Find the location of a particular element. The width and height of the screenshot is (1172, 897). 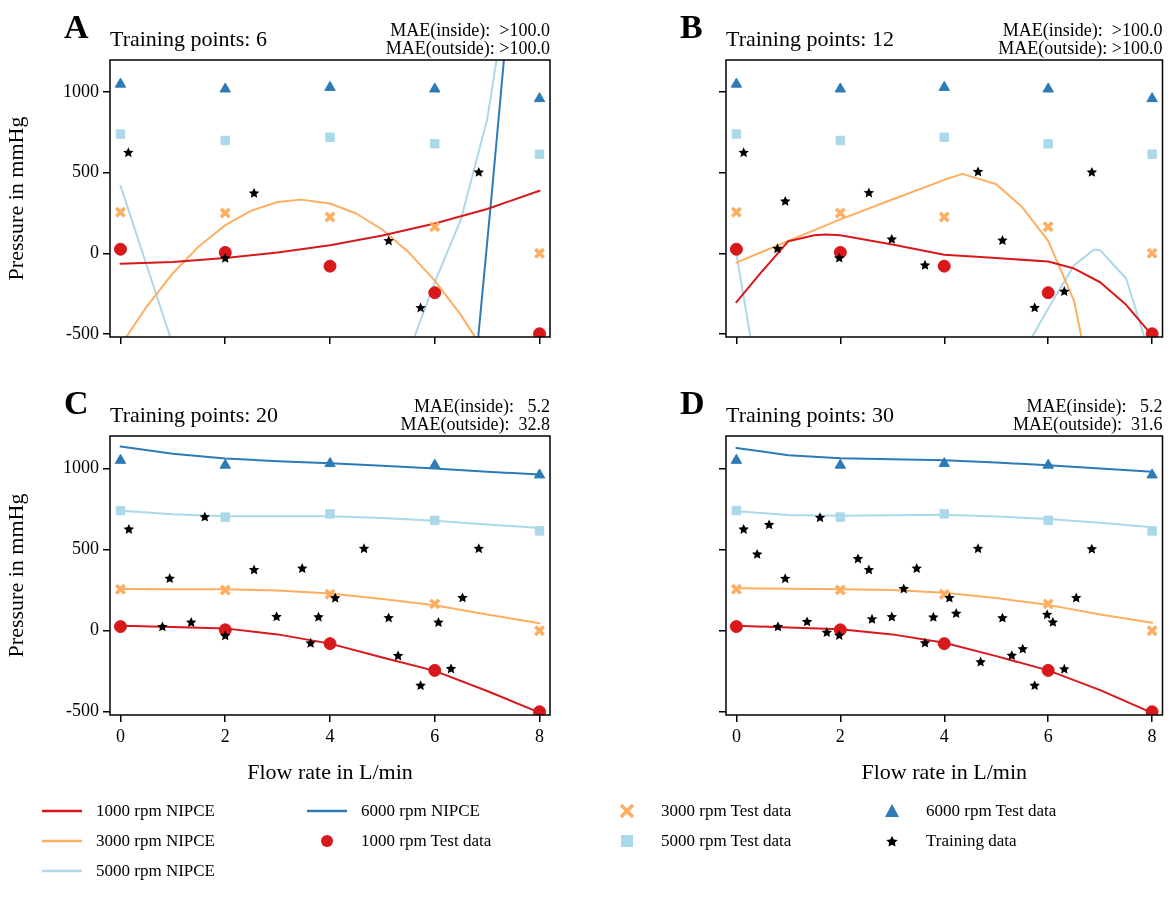

x-tick-label: 0 is located at coordinates (736, 735).